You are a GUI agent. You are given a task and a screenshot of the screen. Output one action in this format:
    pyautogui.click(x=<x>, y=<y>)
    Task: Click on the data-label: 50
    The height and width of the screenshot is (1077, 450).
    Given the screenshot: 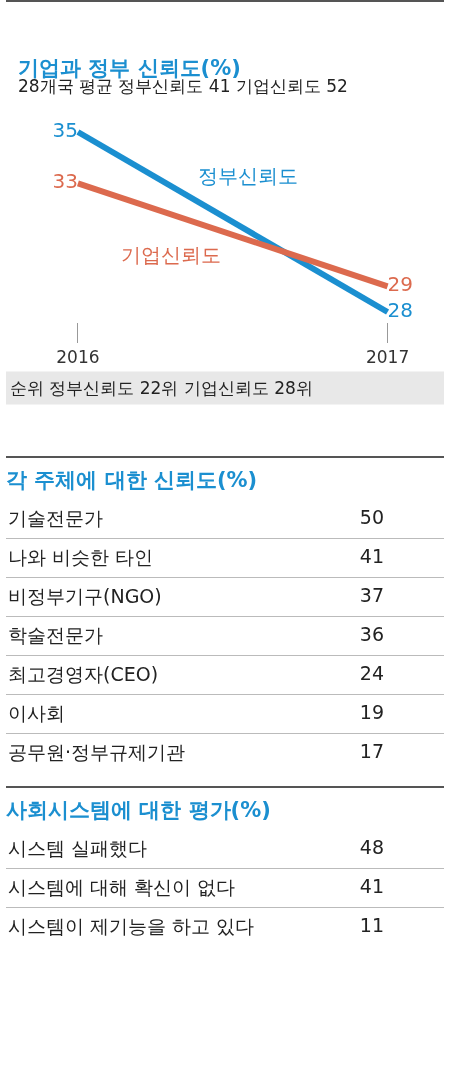 What is the action you would take?
    pyautogui.click(x=371, y=518)
    